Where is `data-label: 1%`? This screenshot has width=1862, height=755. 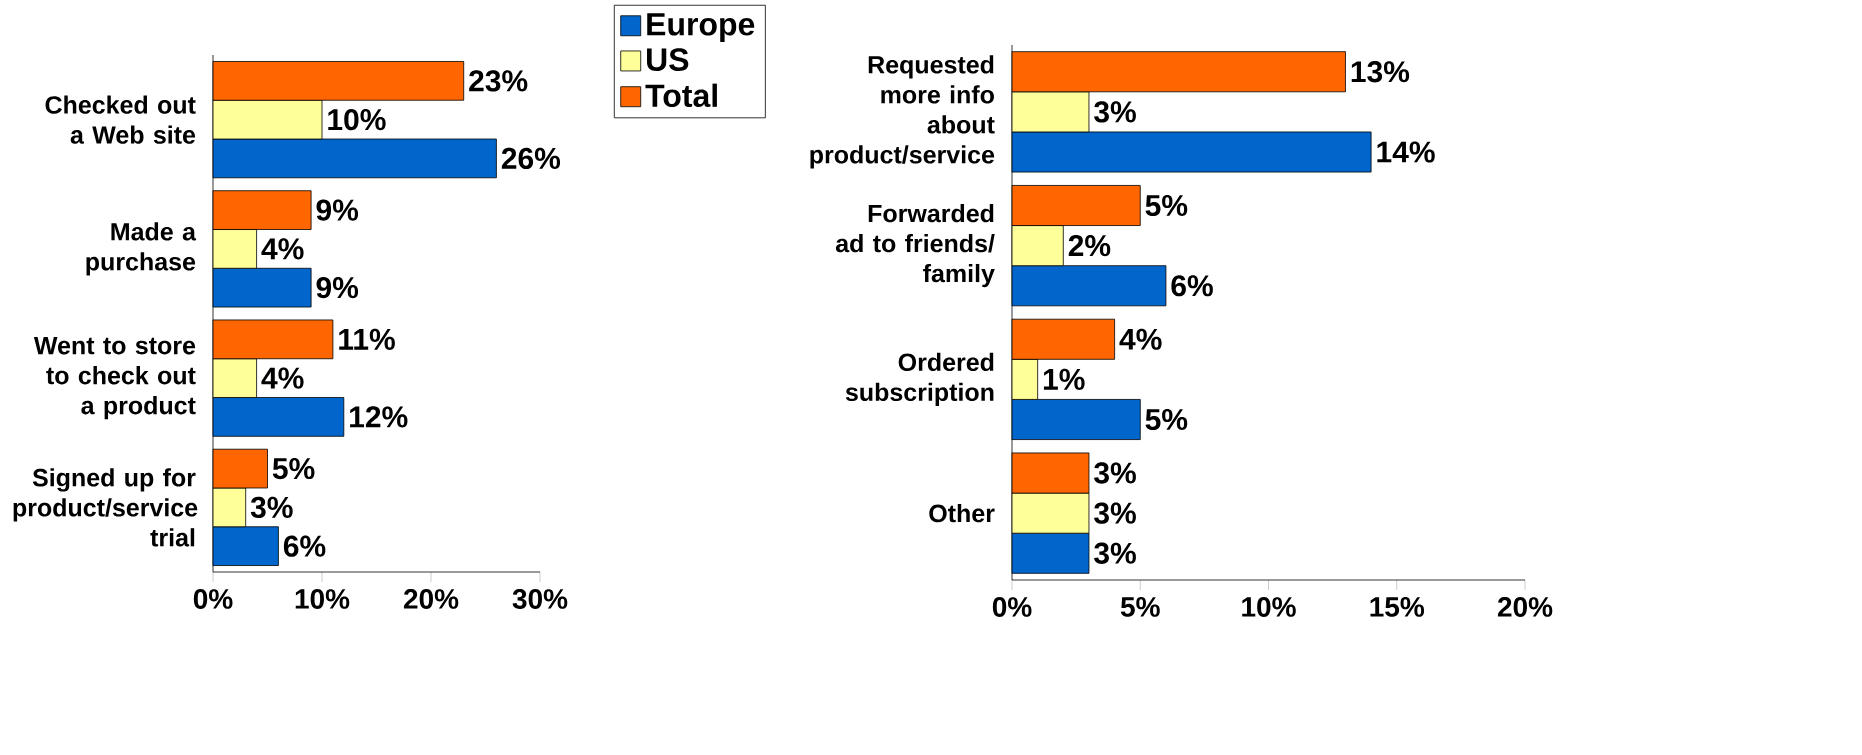
data-label: 1% is located at coordinates (1064, 379).